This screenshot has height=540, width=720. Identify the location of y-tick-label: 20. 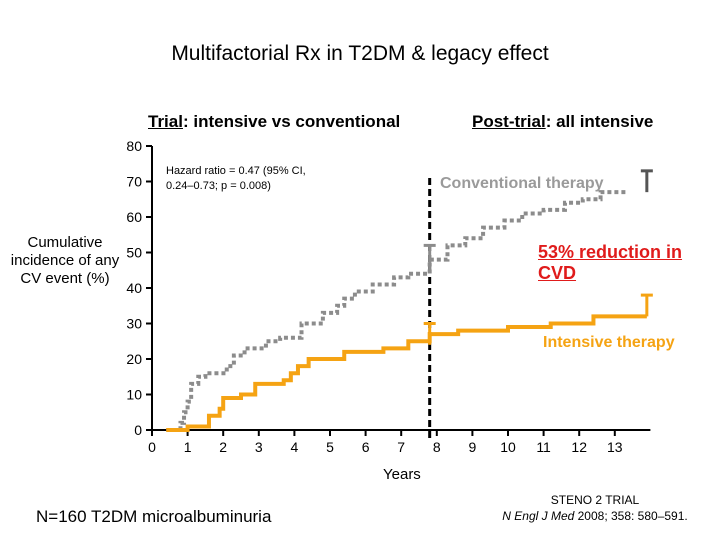
(134, 359).